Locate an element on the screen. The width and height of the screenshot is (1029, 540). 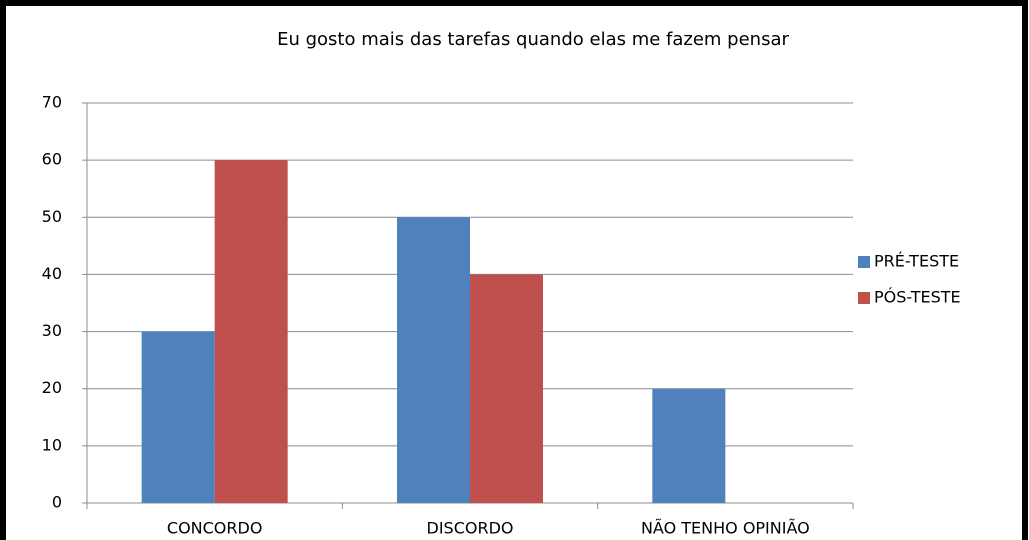
legend-label: PRÉ-TESTE is located at coordinates (916, 261).